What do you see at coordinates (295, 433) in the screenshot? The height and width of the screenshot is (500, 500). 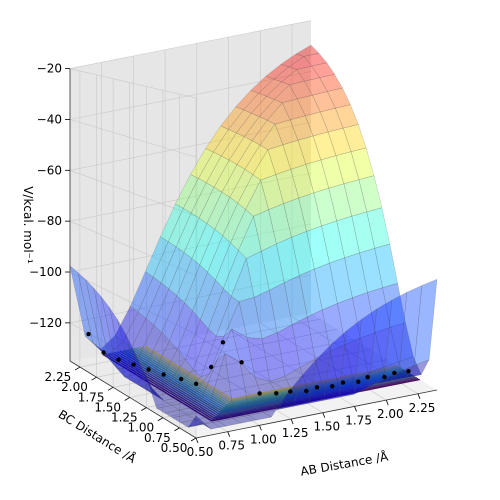 I see `x-tick-label: 1.25` at bounding box center [295, 433].